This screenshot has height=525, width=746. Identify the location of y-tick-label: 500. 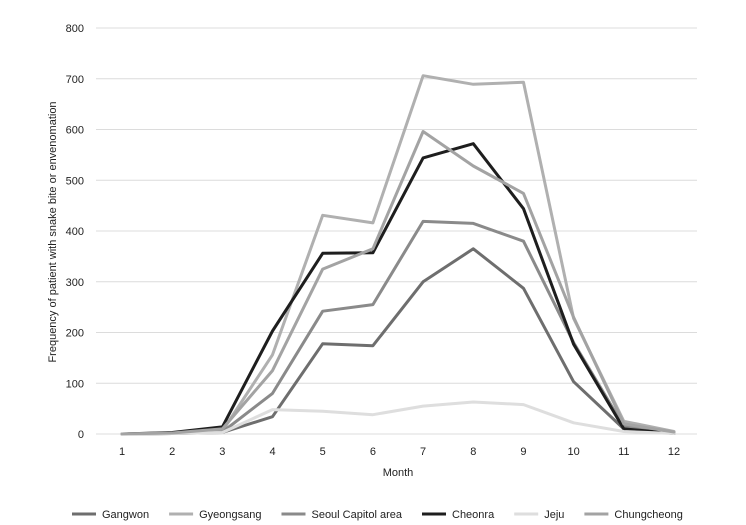
(75, 181).